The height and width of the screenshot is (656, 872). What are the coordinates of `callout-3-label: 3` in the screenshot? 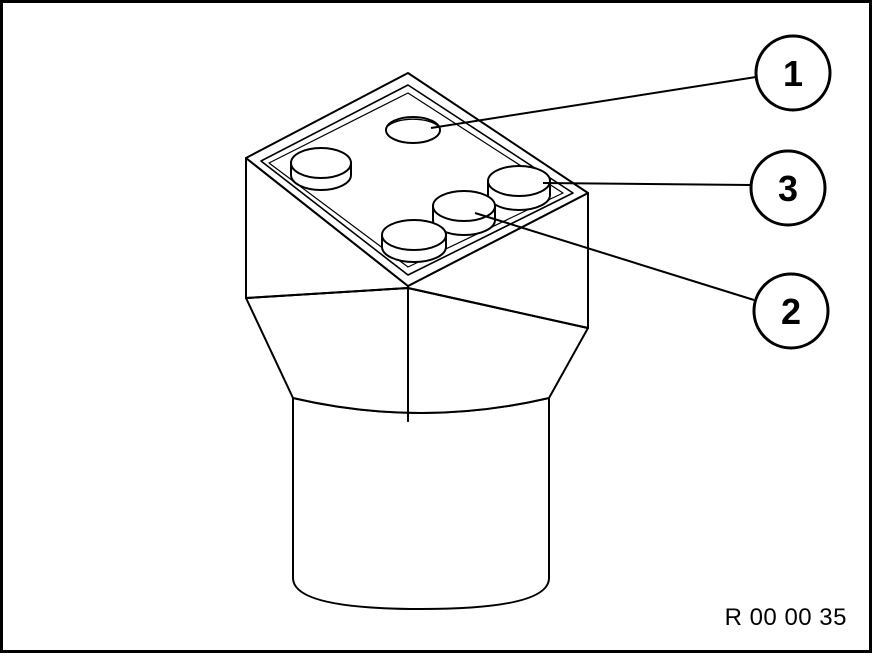 It's located at (788, 188).